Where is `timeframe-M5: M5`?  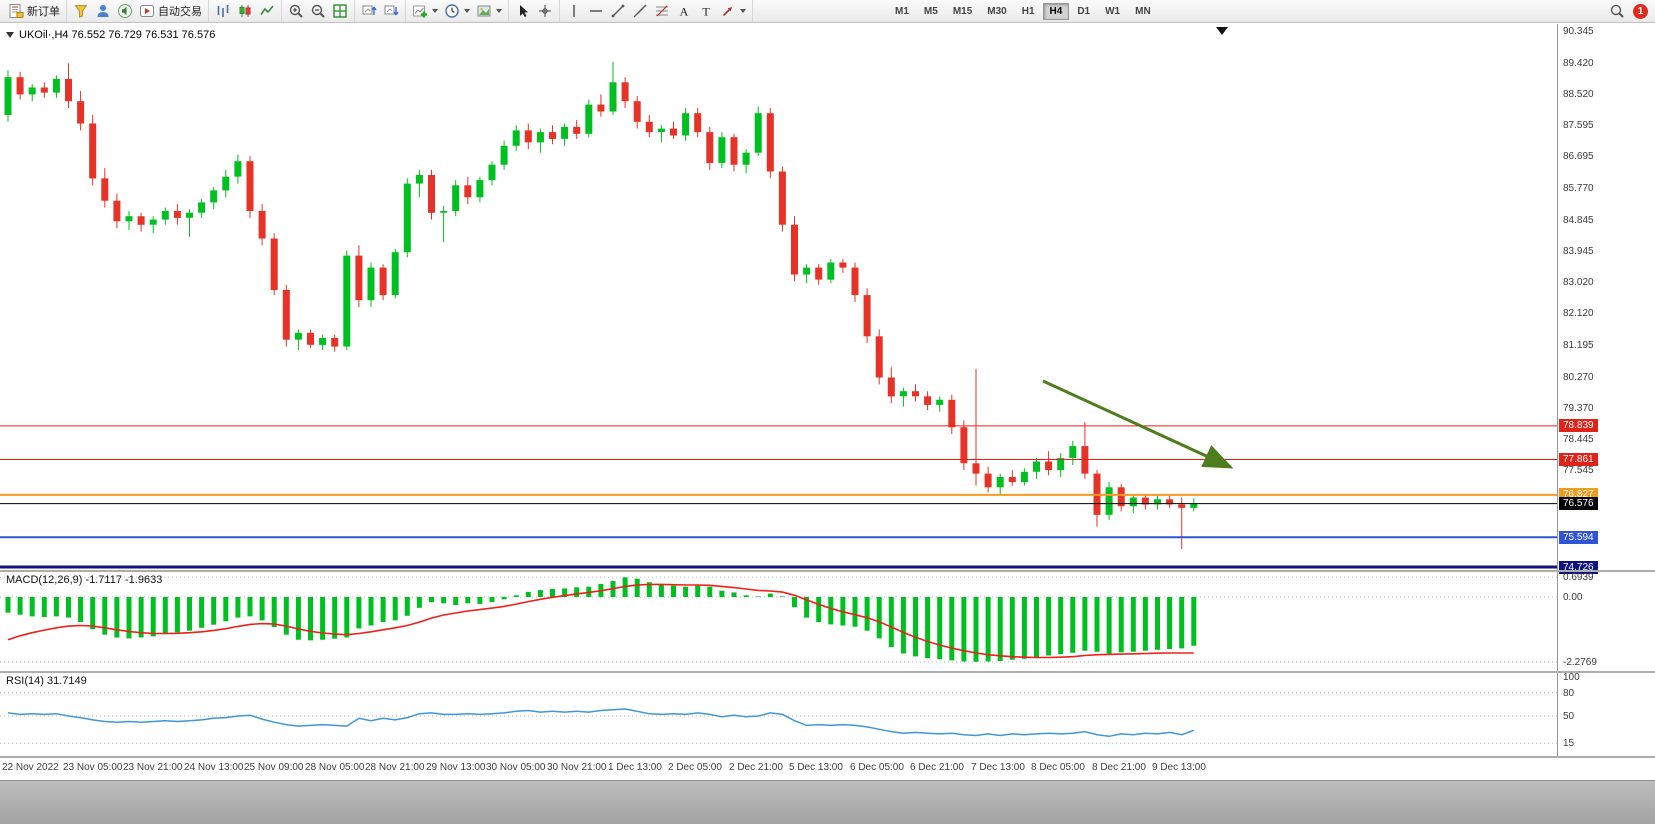
timeframe-M5: M5 is located at coordinates (931, 11).